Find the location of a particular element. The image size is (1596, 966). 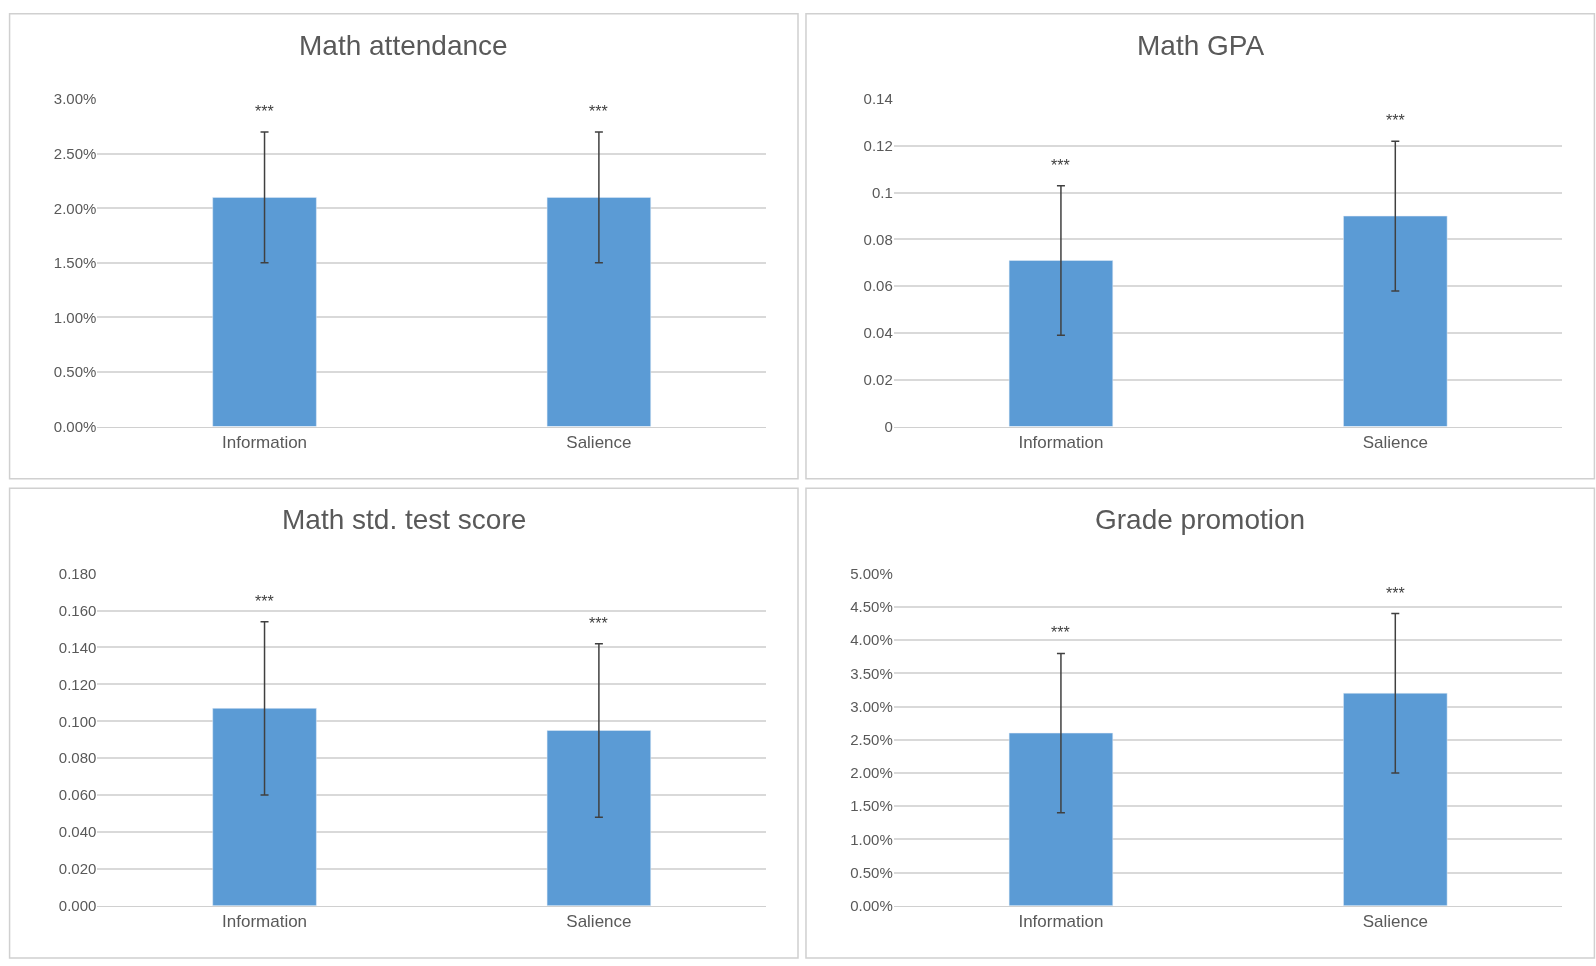

y-tick-label: 0.180 is located at coordinates (77, 573).